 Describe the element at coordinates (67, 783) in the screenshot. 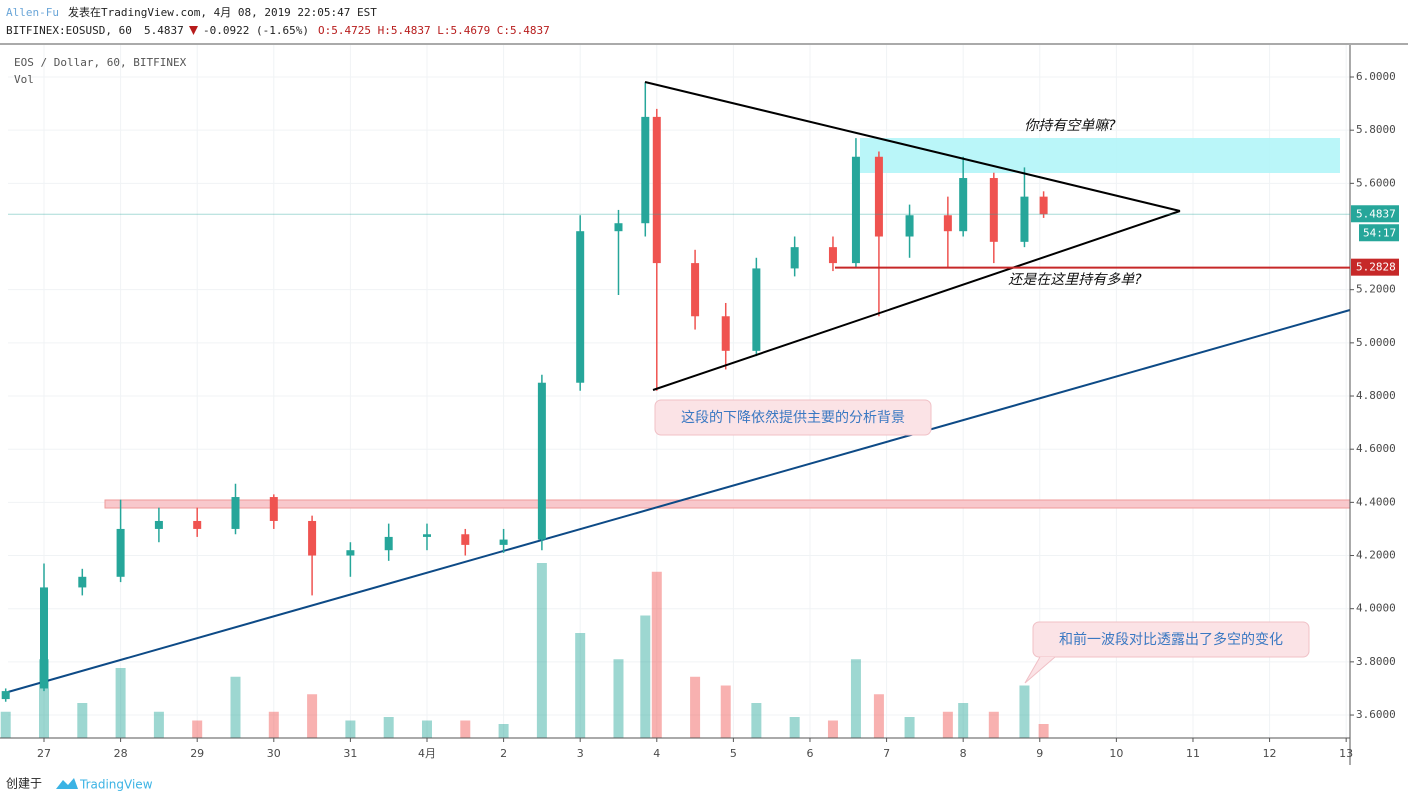

I see `logo` at that location.